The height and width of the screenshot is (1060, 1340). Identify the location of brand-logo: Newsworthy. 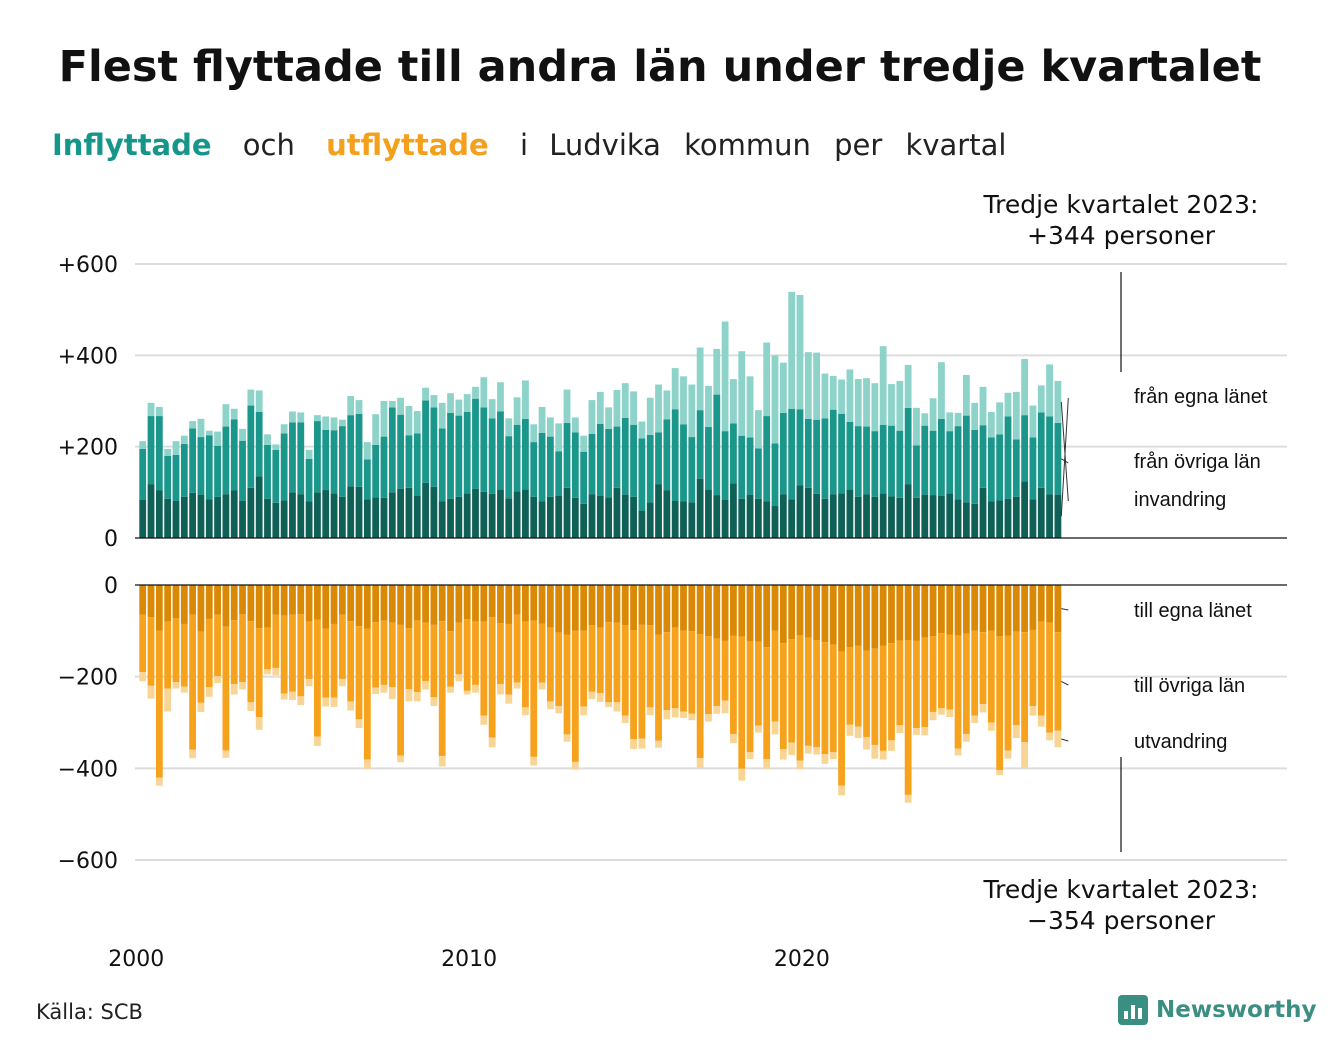
(1217, 1010).